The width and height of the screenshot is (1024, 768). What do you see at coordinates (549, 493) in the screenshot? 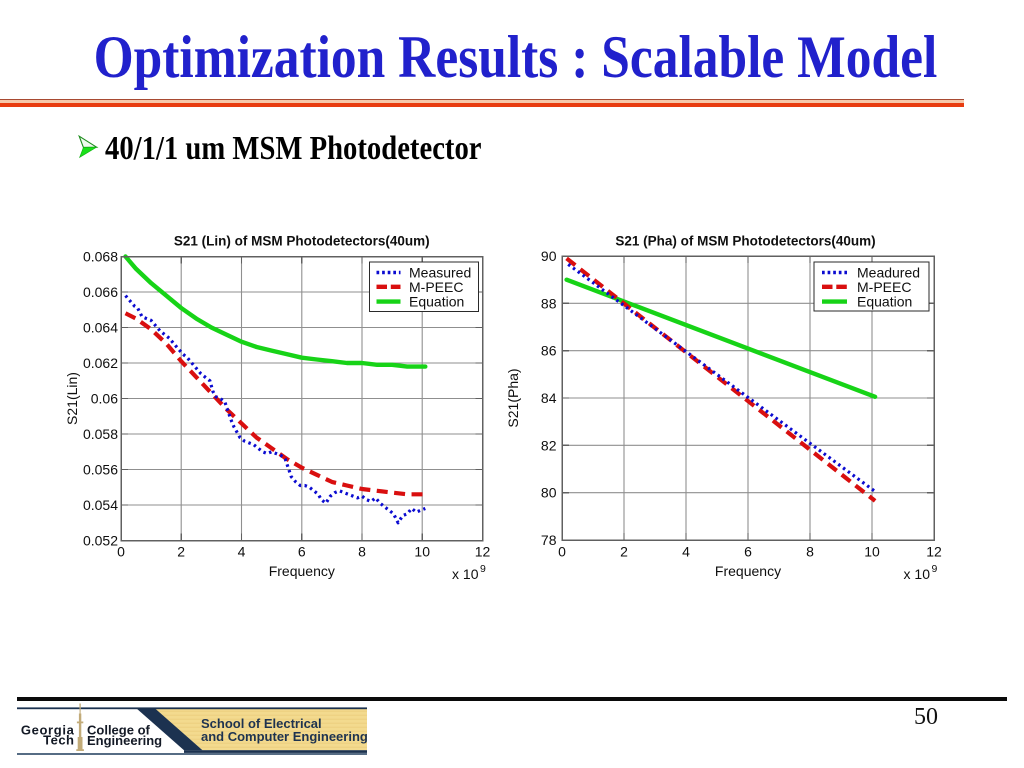
I see `svg-text: 80` at bounding box center [549, 493].